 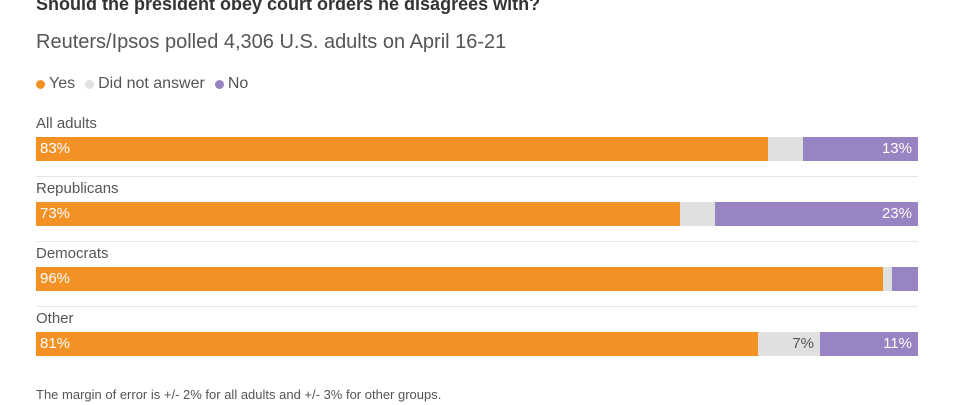 I want to click on legend-label: No, so click(x=238, y=83).